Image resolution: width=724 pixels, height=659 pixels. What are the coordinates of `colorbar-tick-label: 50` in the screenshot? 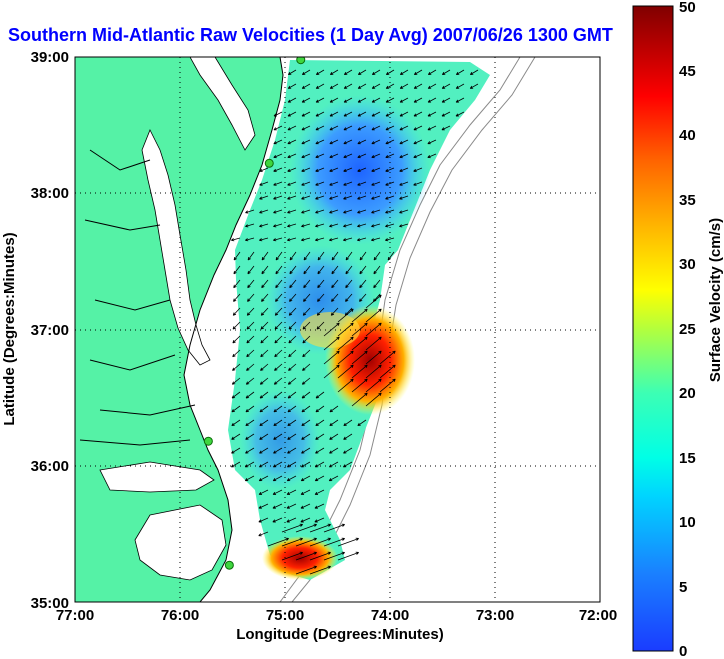 It's located at (687, 8).